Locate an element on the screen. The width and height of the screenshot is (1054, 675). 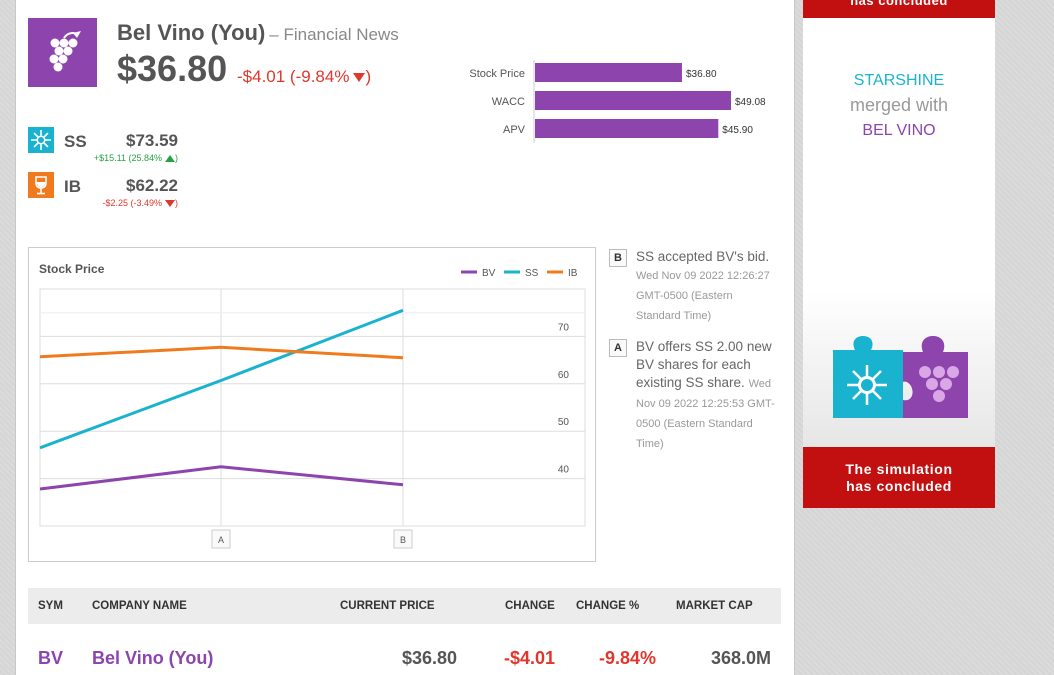
merge-line-1: STARSHINE is located at coordinates (899, 80).